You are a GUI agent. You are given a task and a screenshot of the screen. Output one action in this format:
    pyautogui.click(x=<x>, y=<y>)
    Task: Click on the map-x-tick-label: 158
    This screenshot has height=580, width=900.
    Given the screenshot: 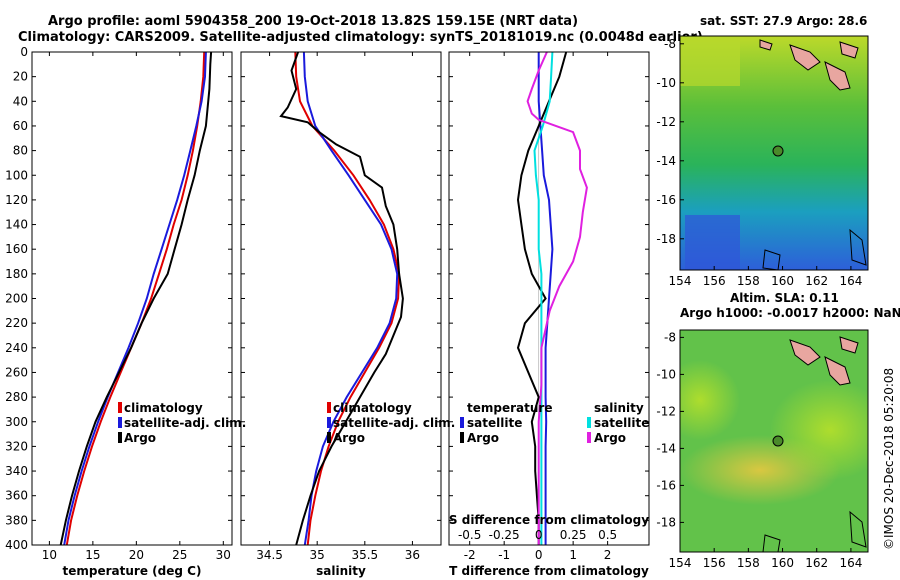 What is the action you would take?
    pyautogui.click(x=748, y=563)
    